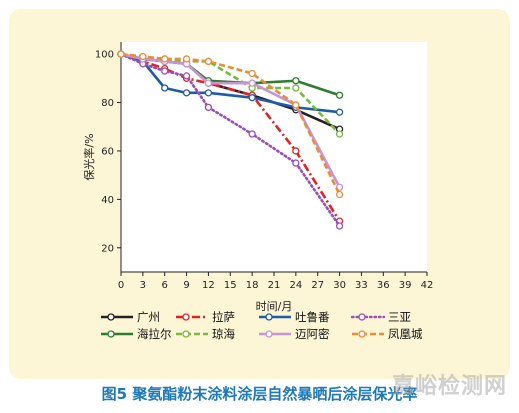  I want to click on legend-item-0: 广州, so click(130, 317).